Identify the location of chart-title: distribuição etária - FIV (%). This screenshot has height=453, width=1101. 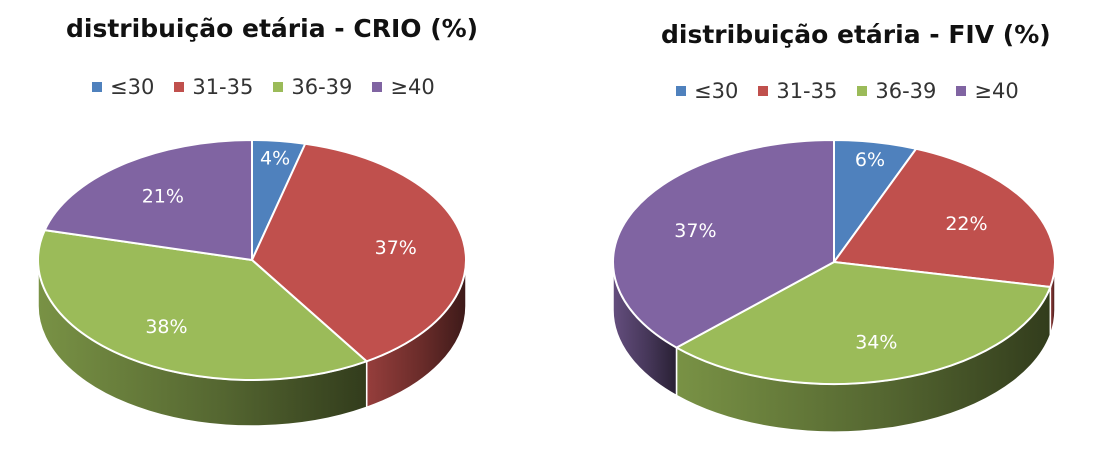
(856, 34).